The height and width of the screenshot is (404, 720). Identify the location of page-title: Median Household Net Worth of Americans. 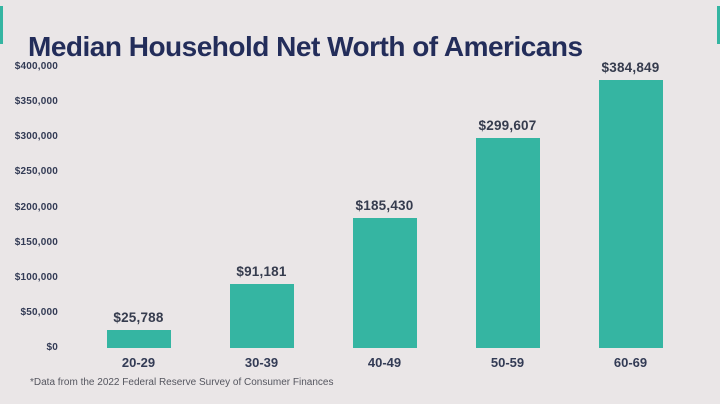
(305, 46).